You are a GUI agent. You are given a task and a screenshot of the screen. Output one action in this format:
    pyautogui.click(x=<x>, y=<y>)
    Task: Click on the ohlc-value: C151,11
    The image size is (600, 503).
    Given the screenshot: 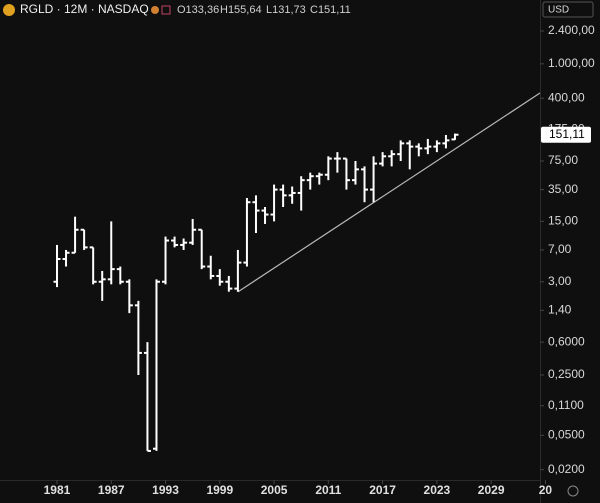 What is the action you would take?
    pyautogui.click(x=330, y=10)
    